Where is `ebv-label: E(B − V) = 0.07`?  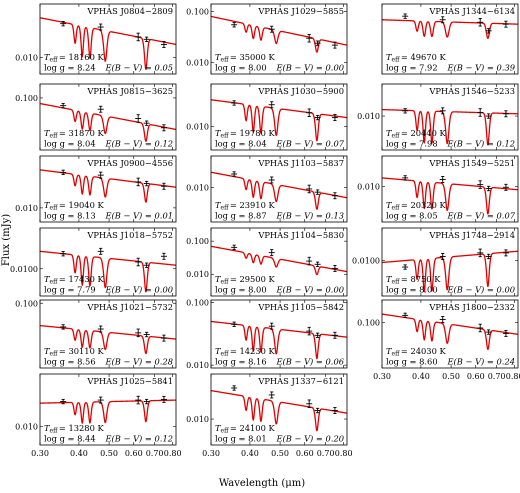 ebv-label: E(B − V) = 0.07 is located at coordinates (480, 216).